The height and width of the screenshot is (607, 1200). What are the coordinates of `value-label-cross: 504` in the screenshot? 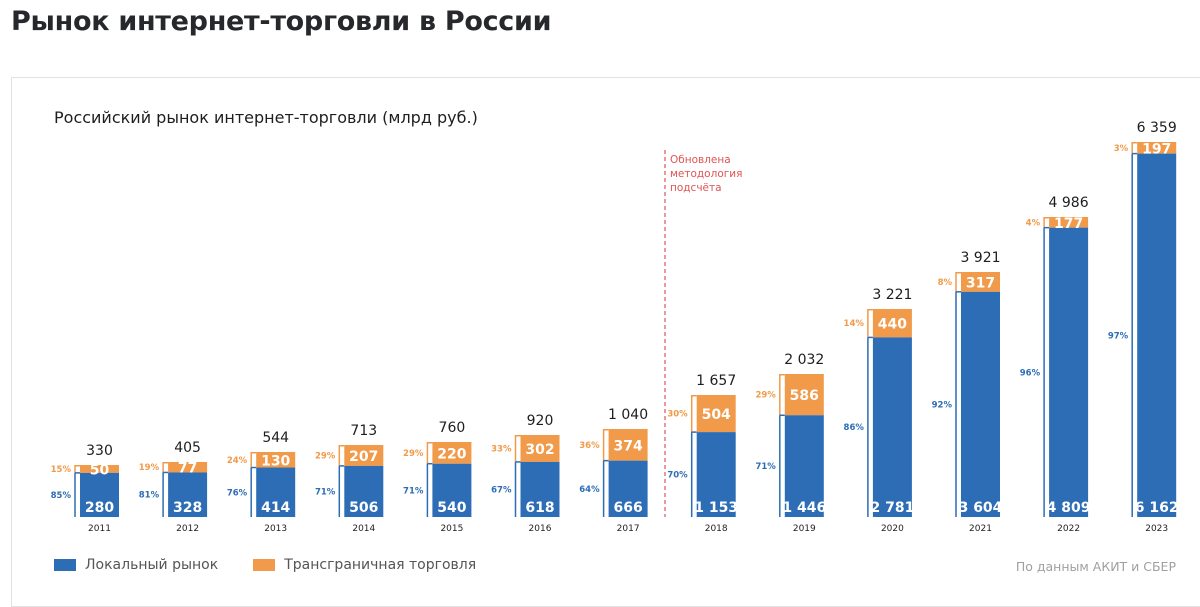 It's located at (716, 415).